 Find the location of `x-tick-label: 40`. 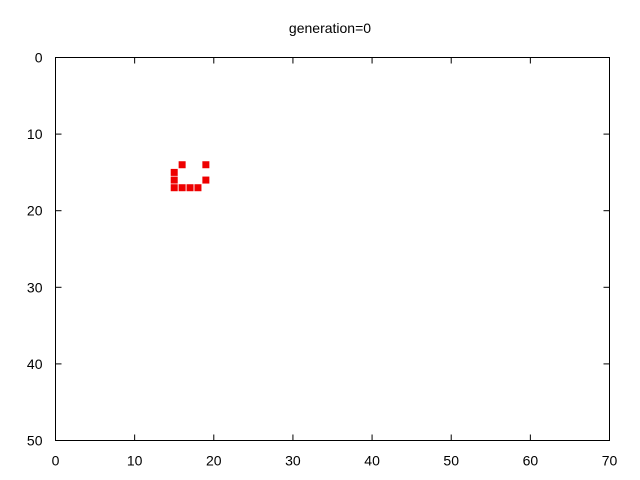

x-tick-label: 40 is located at coordinates (372, 461).